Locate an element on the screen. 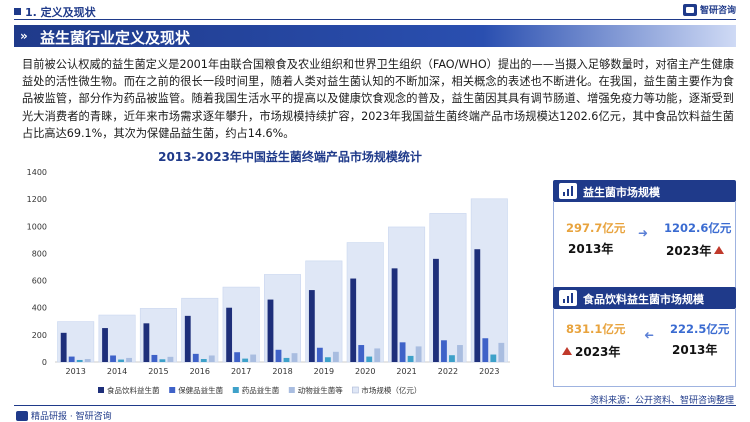 The width and height of the screenshot is (750, 422). card-left-value: 297.7亿元 is located at coordinates (596, 228).